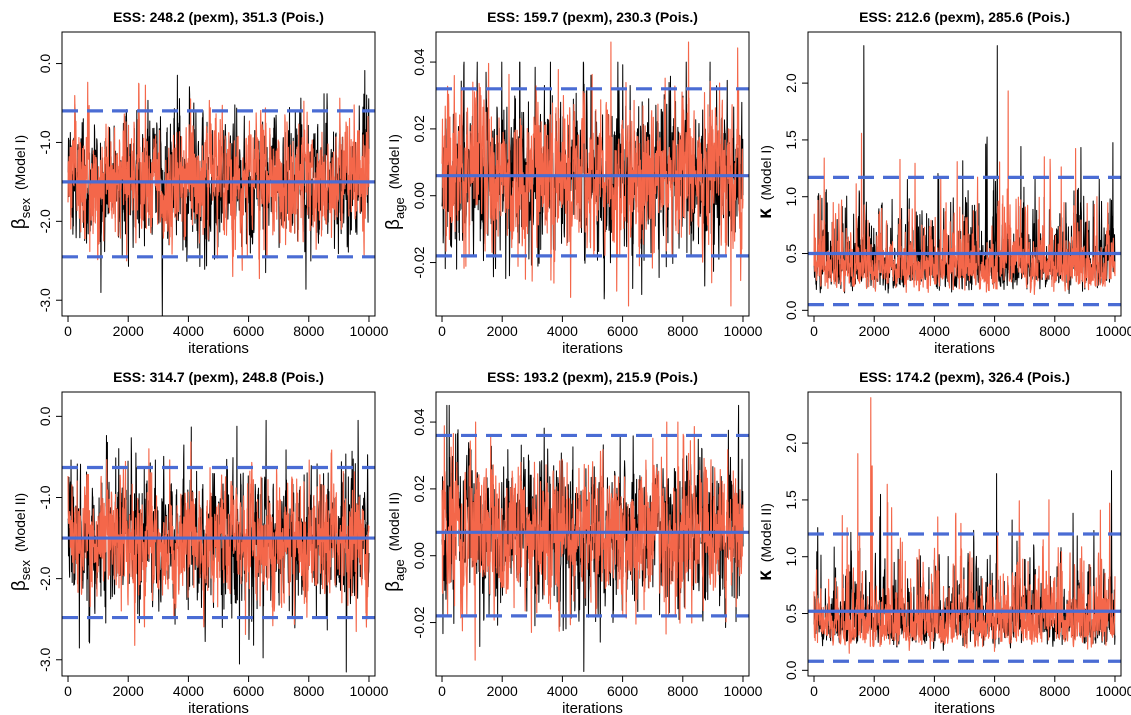 This screenshot has width=1131, height=715. Describe the element at coordinates (218, 377) in the screenshot. I see `panel-title: ESS: 314.7 (pexm), 248.8 (Pois.)` at that location.